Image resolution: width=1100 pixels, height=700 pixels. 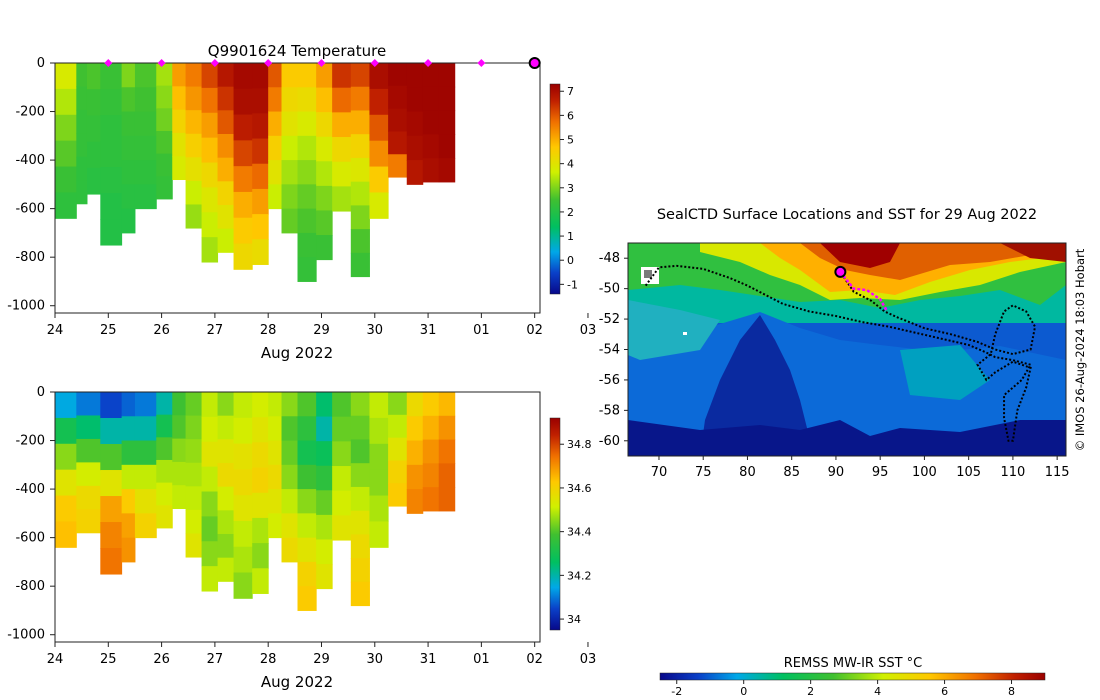 I want to click on x-tick-label: 26, so click(x=161, y=659).